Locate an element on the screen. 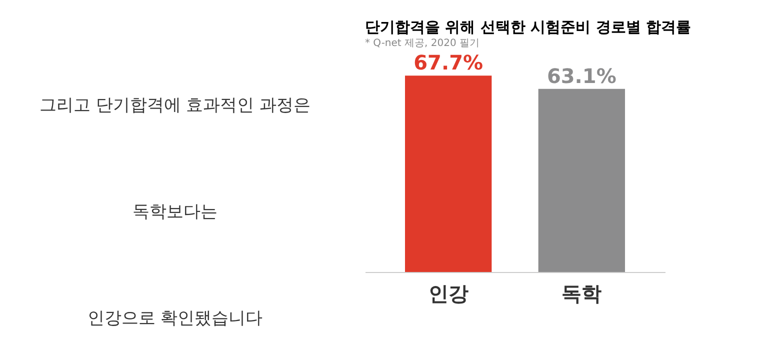  chart-subtitle: * Q-net 제공, 2020 필기 is located at coordinates (422, 43).